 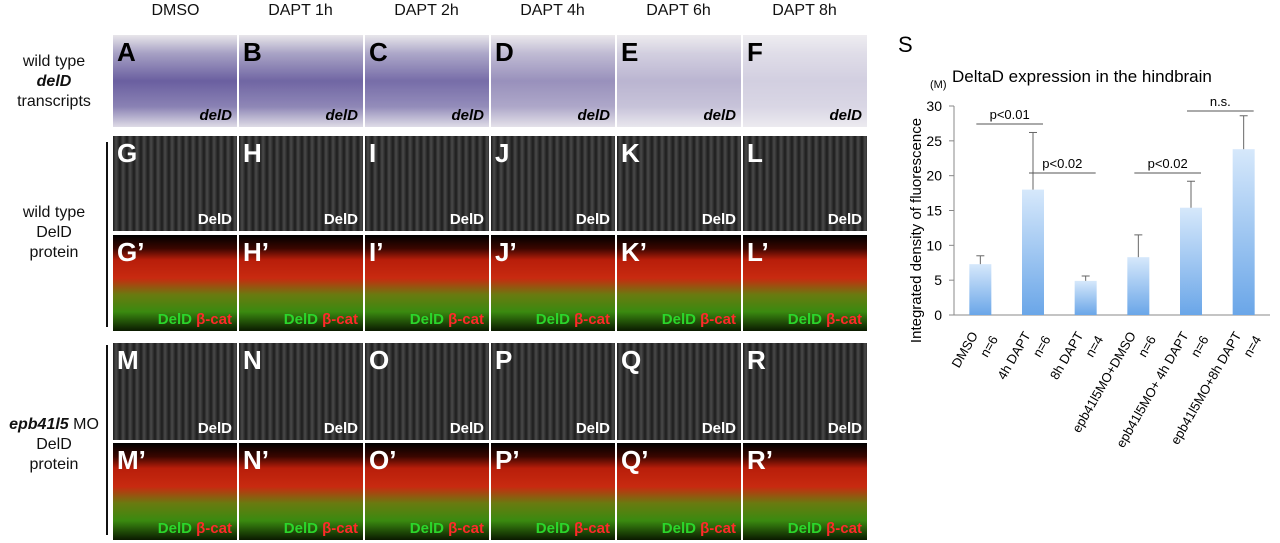 I want to click on column-header: DAPT 4h, so click(x=552, y=10).